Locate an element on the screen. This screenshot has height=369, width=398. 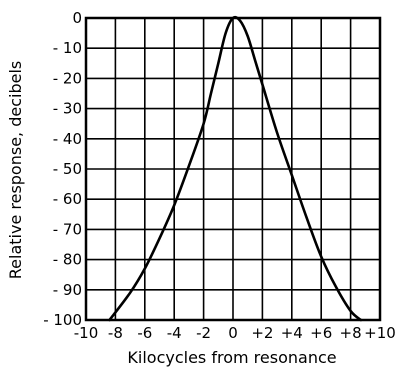
x-tick-label: -10 is located at coordinates (86, 333).